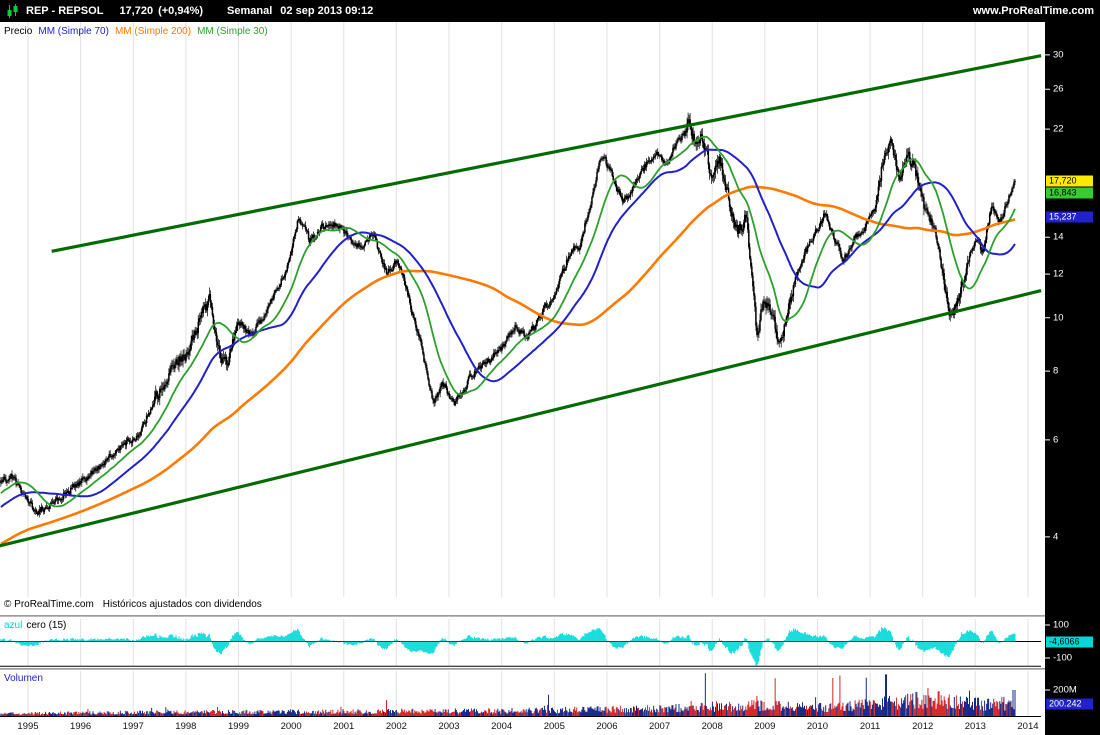 The height and width of the screenshot is (735, 1100). What do you see at coordinates (136, 11) in the screenshot?
I see `last-price: 17,720` at bounding box center [136, 11].